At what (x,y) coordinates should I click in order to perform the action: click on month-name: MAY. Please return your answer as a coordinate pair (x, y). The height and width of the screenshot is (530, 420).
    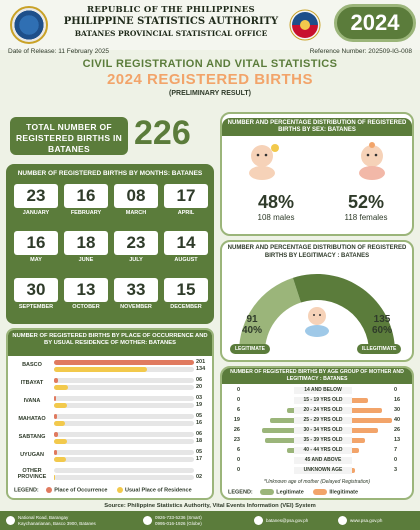
    Looking at the image, I should click on (36, 260).